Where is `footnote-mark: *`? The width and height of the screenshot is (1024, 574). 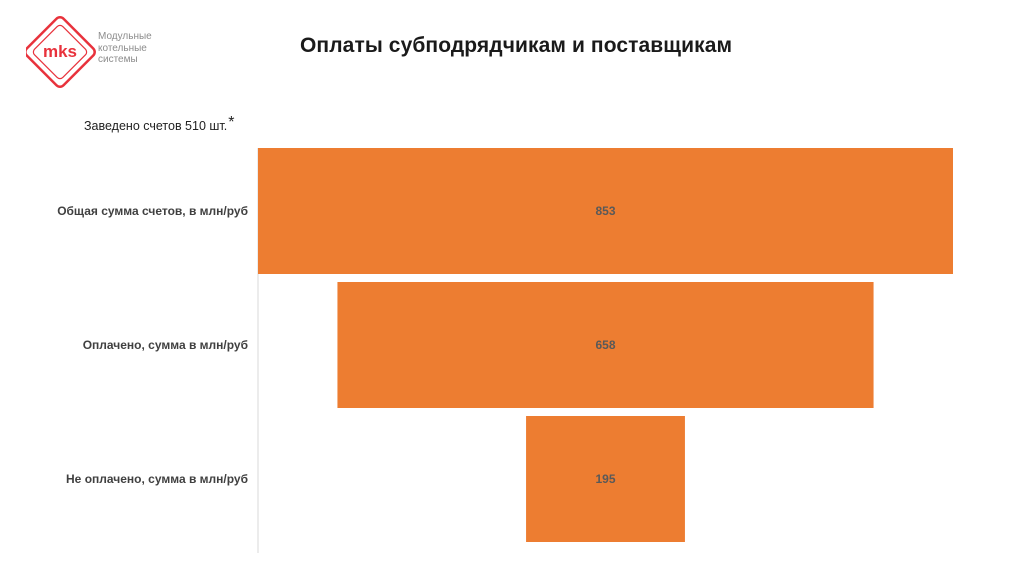
footnote-mark: * is located at coordinates (231, 122).